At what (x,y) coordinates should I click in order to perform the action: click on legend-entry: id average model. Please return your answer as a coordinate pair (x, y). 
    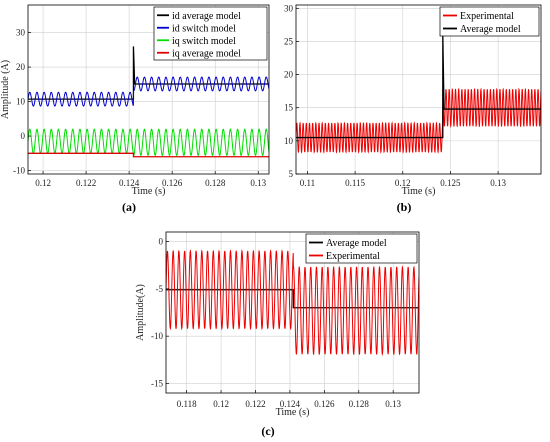
    Looking at the image, I should click on (206, 16).